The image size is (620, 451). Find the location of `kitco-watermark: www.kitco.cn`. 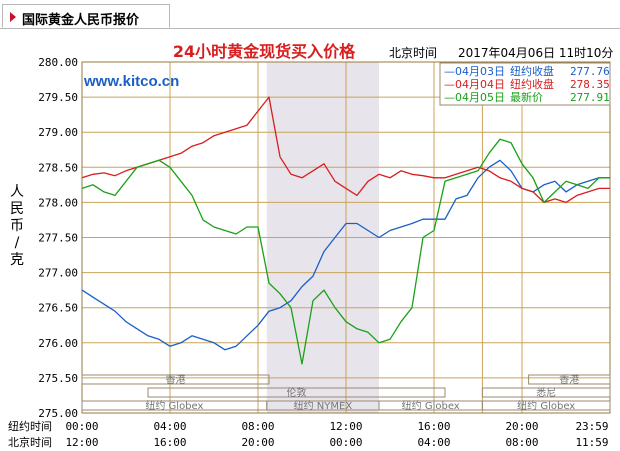

kitco-watermark: www.kitco.cn is located at coordinates (131, 81).